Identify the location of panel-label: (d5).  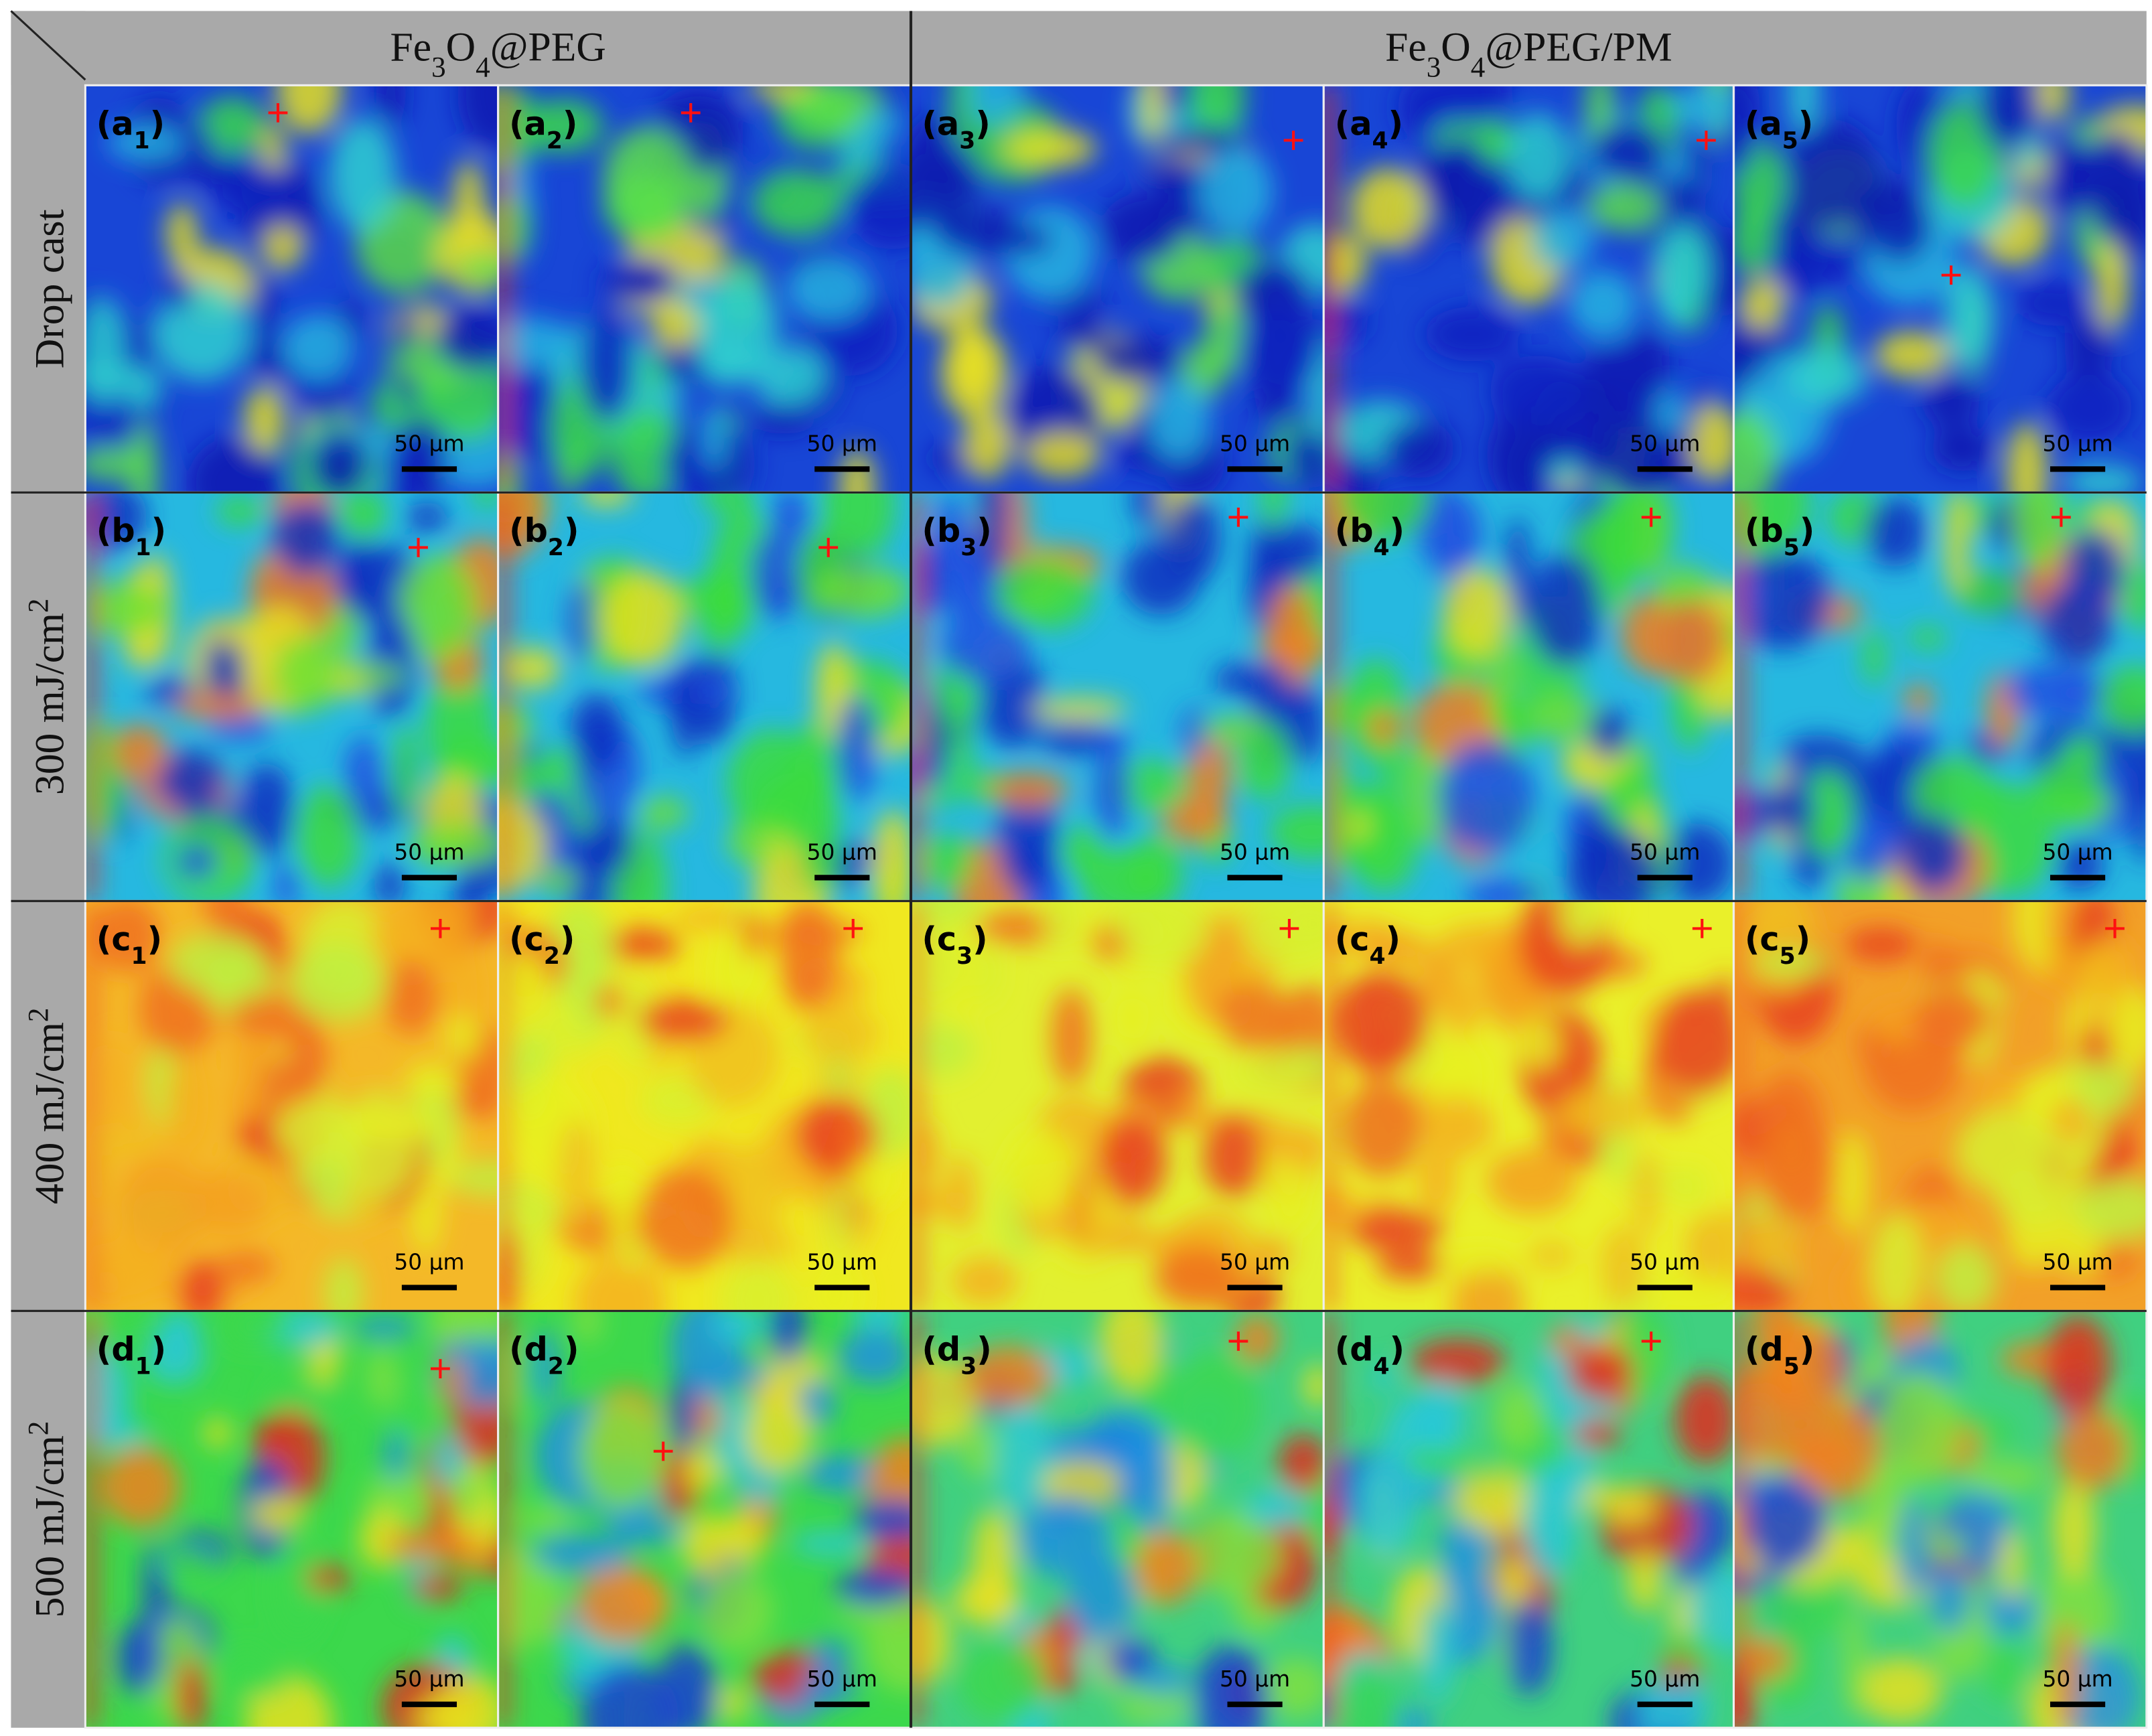
(1779, 1354).